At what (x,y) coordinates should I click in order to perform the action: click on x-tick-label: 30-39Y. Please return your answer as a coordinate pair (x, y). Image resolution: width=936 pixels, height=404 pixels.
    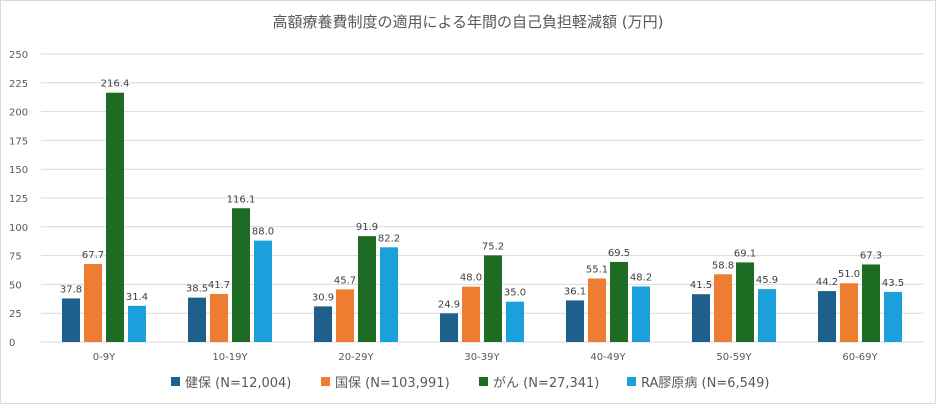
    Looking at the image, I should click on (482, 357).